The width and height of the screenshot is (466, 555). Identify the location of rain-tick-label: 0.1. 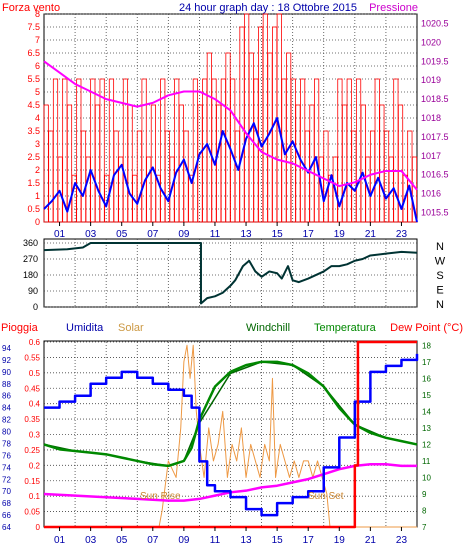
(35, 496).